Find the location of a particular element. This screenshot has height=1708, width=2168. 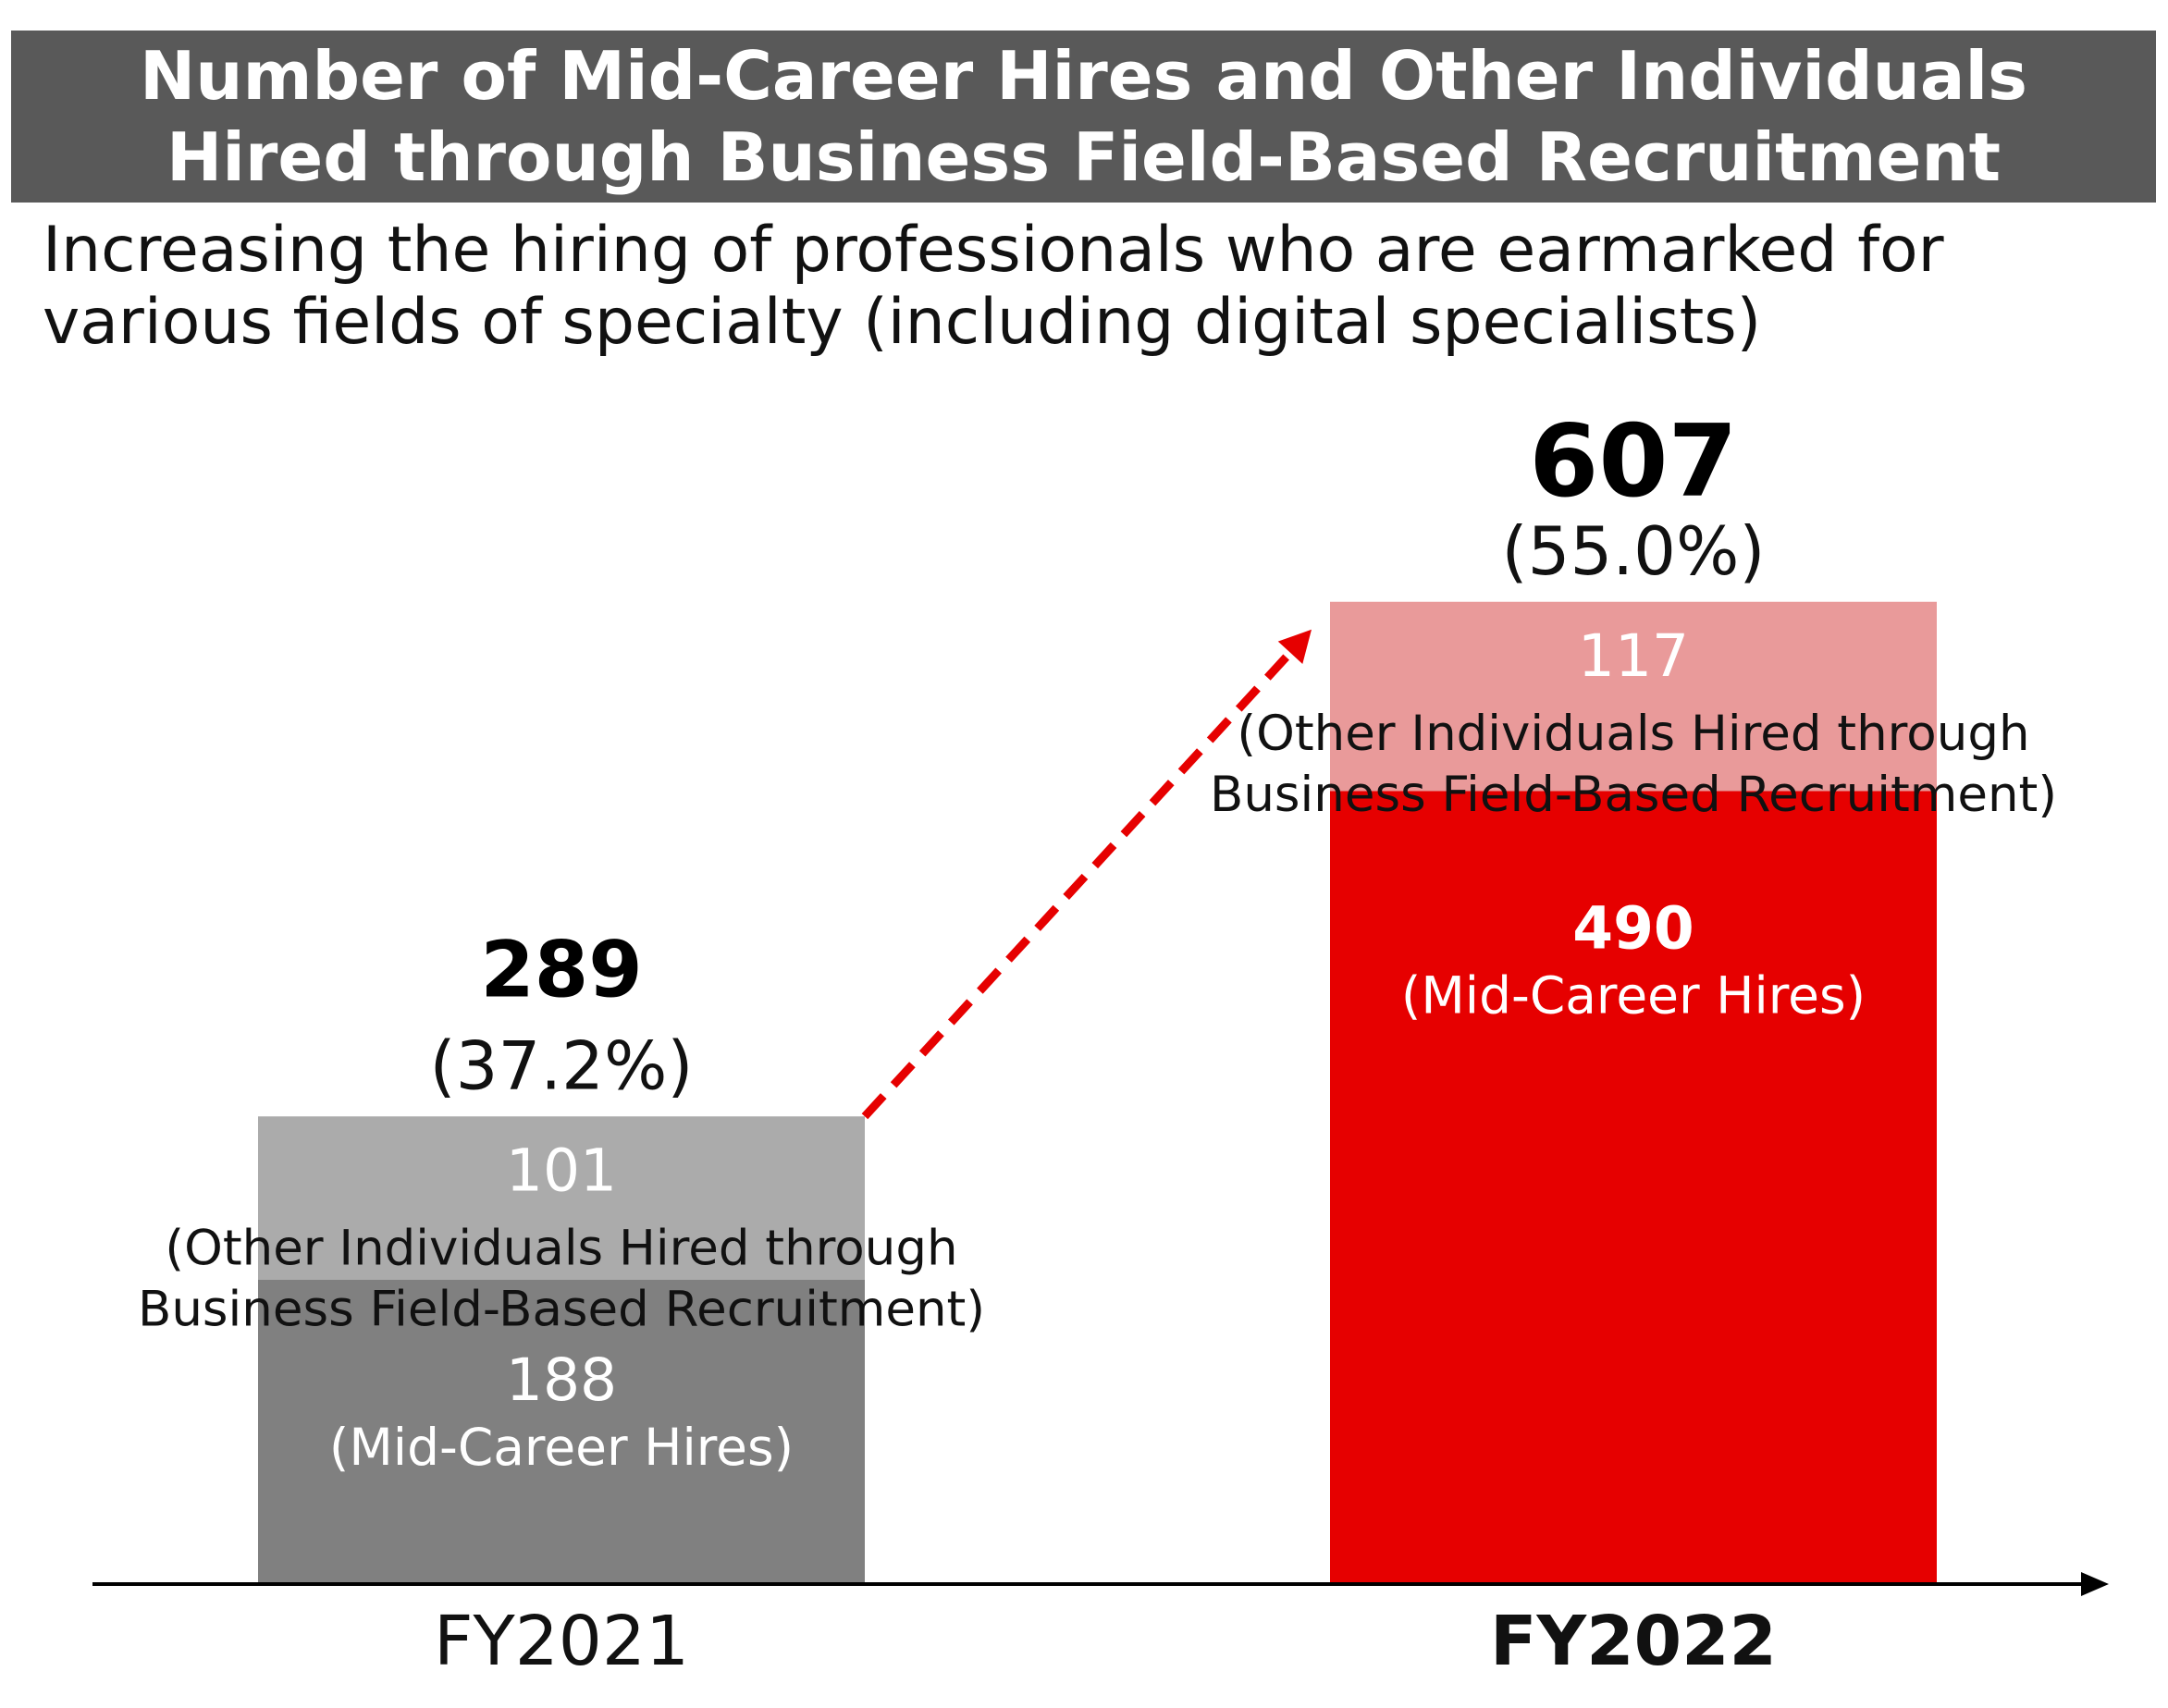

x-tick-label: FY2022 is located at coordinates (1633, 1641).